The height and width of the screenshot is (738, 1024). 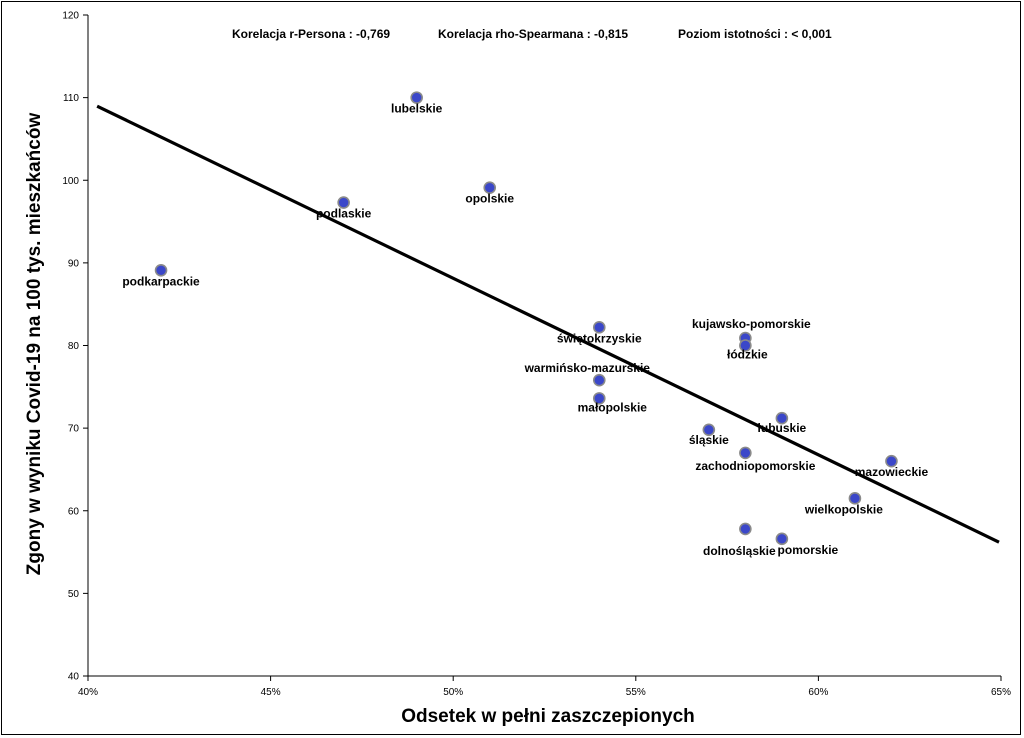 I want to click on y-tick-label: 80, so click(x=74, y=346).